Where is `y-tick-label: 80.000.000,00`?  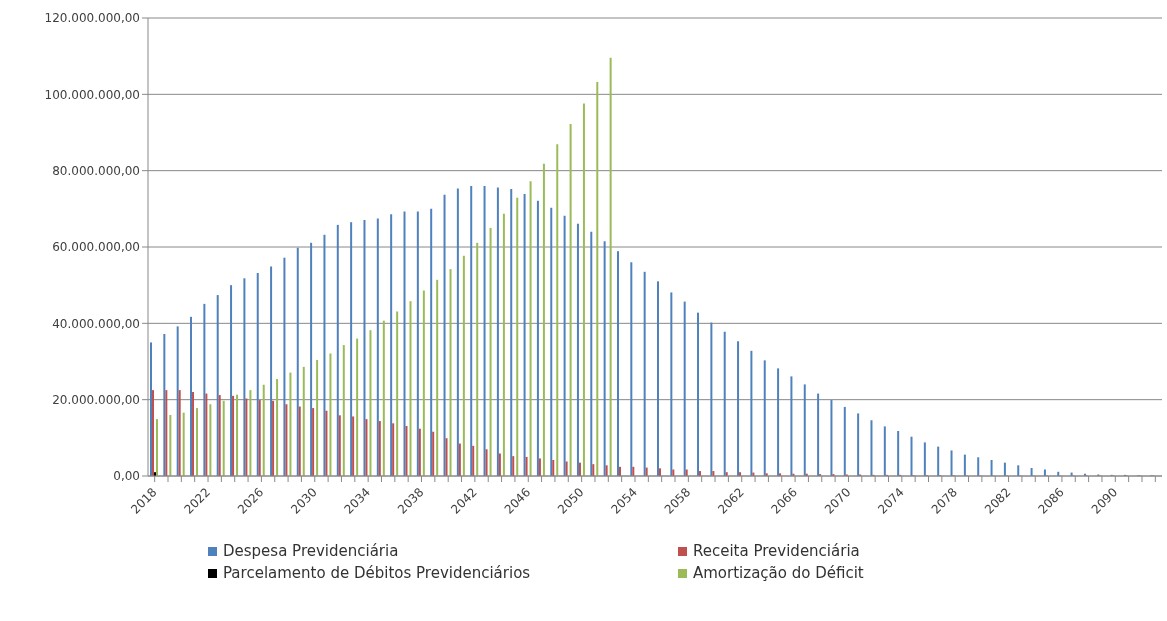 y-tick-label: 80.000.000,00 is located at coordinates (96, 170).